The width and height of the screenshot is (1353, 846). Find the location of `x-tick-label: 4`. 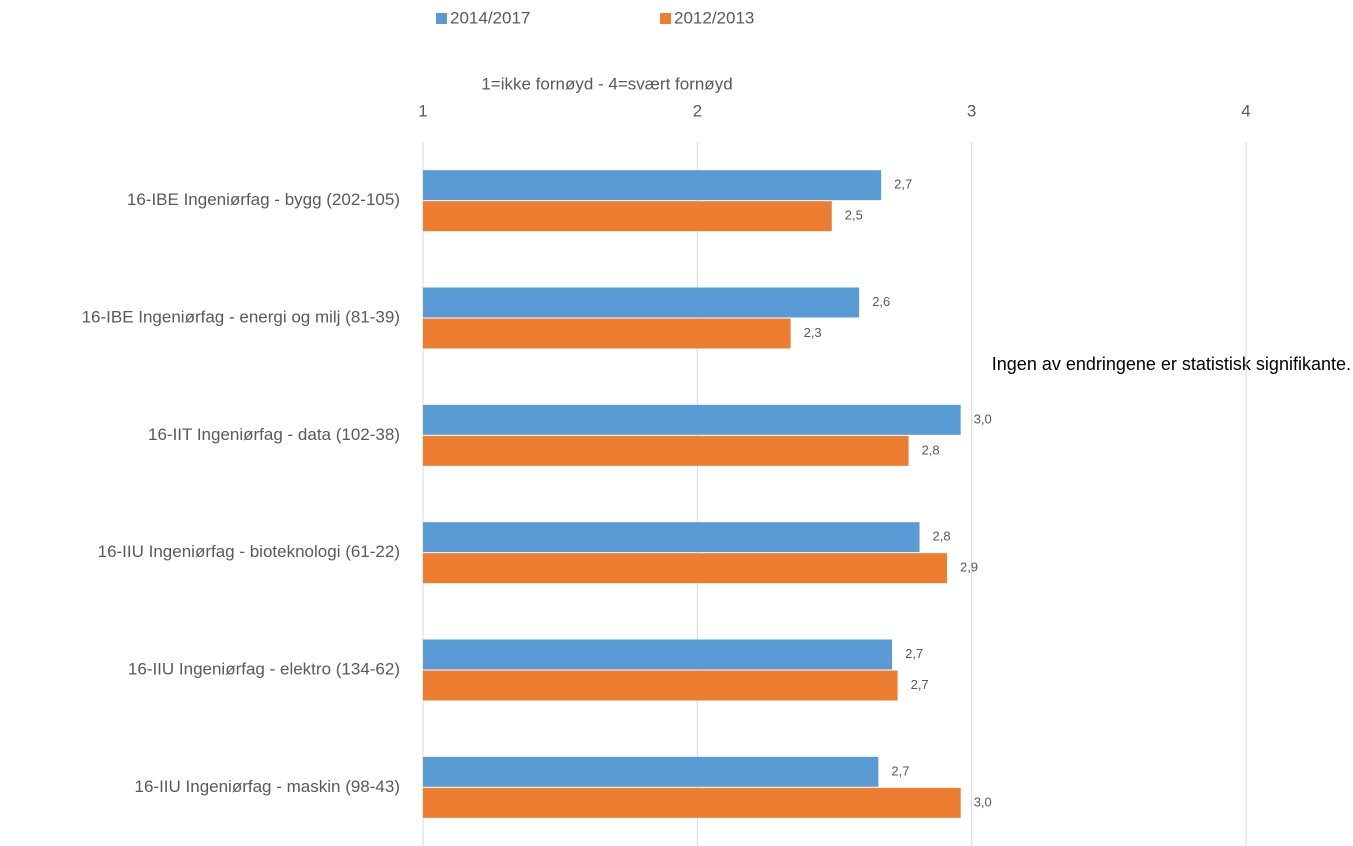

x-tick-label: 4 is located at coordinates (1245, 110).